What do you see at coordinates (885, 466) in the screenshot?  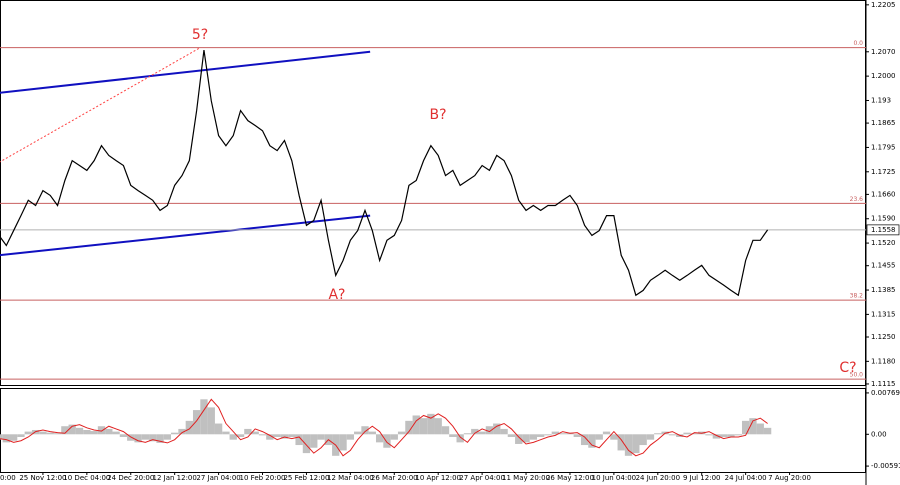 I see `y-tick-label: -0.00591` at bounding box center [885, 466].